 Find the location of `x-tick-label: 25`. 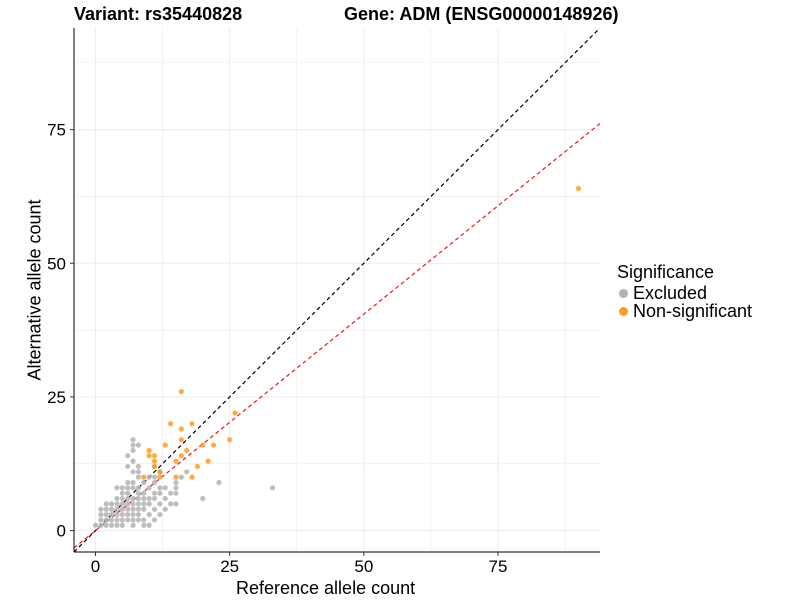

x-tick-label: 25 is located at coordinates (229, 566).